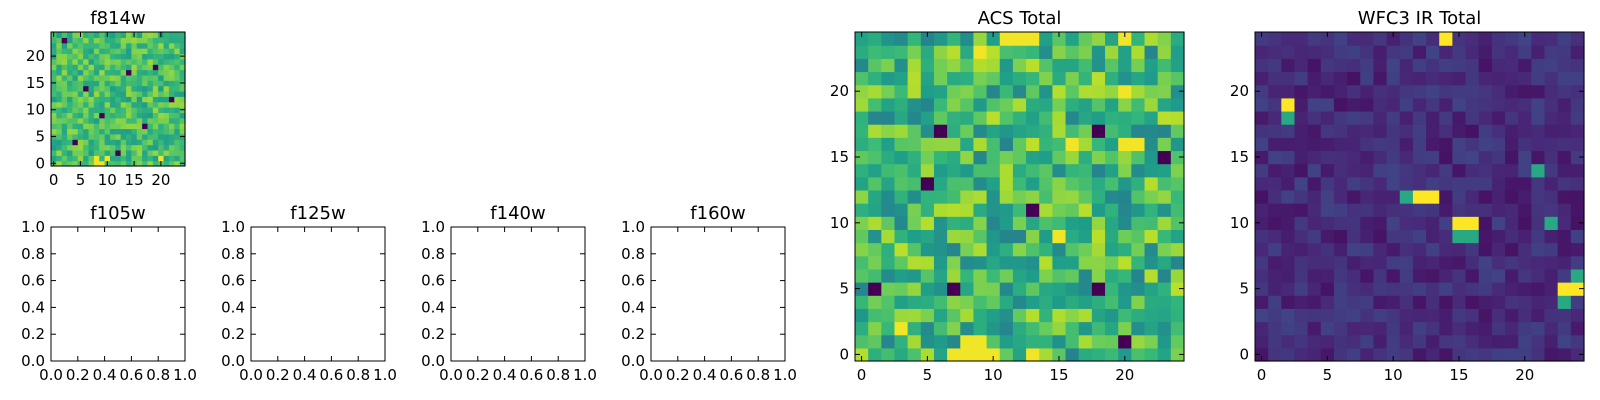 The image size is (1600, 400). What do you see at coordinates (233, 281) in the screenshot?
I see `y-tick-label: 0.6` at bounding box center [233, 281].